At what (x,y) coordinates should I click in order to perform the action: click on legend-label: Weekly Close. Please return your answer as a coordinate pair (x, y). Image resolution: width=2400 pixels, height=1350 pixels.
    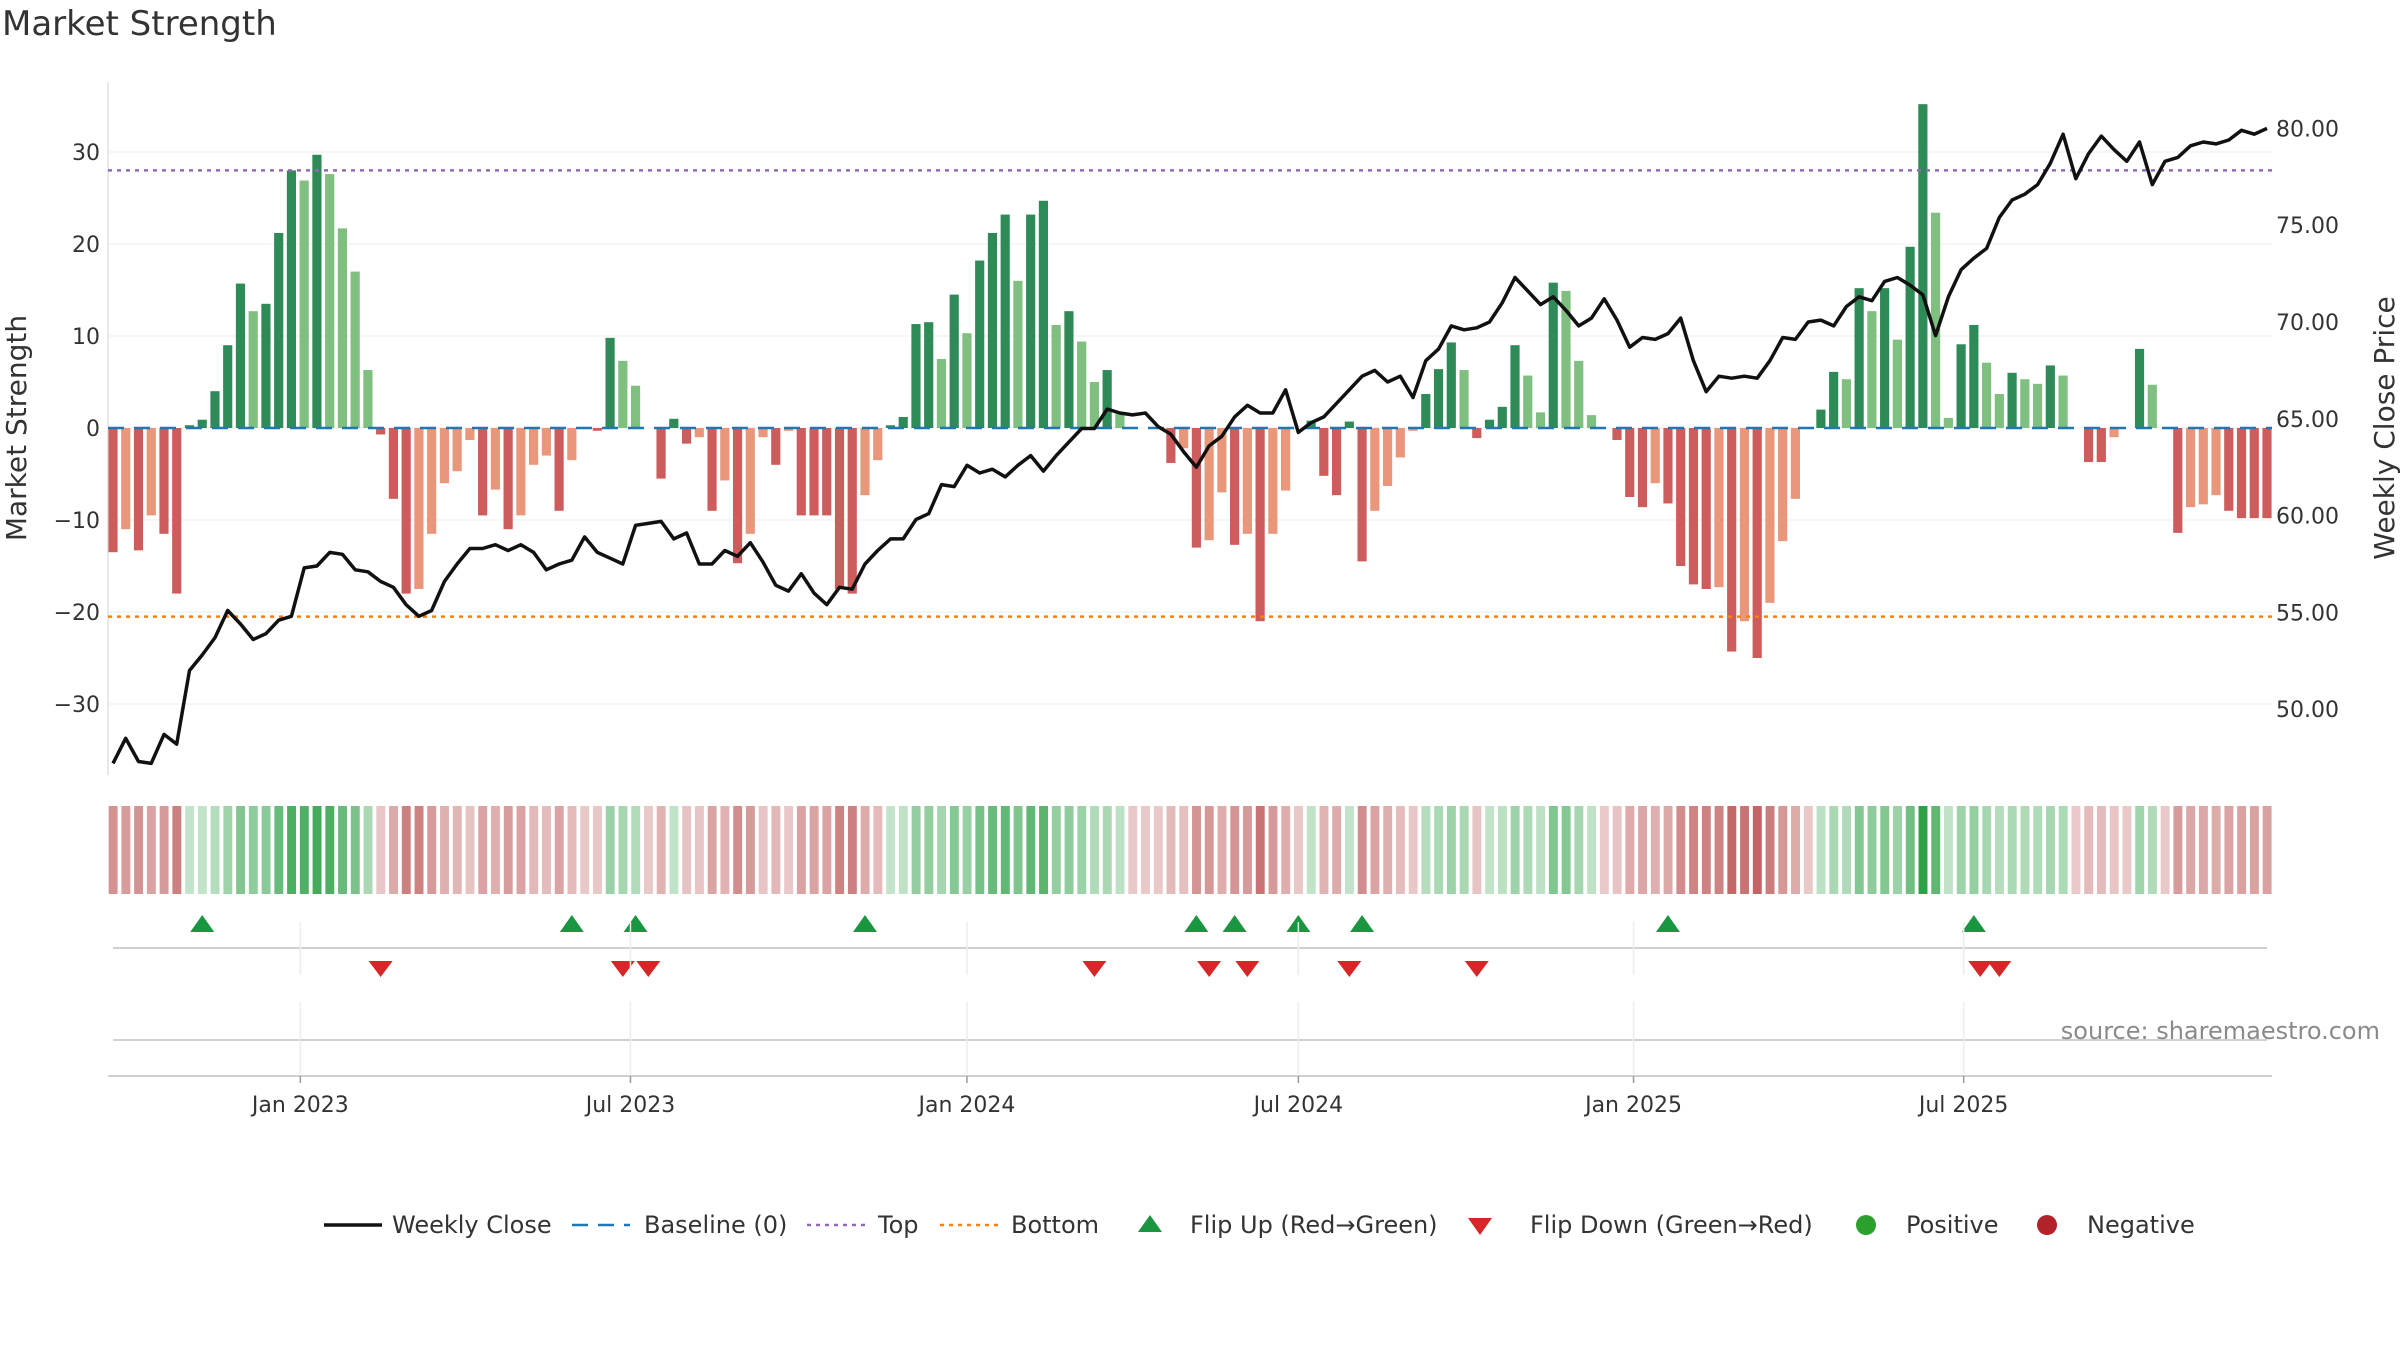
    Looking at the image, I should click on (472, 1225).